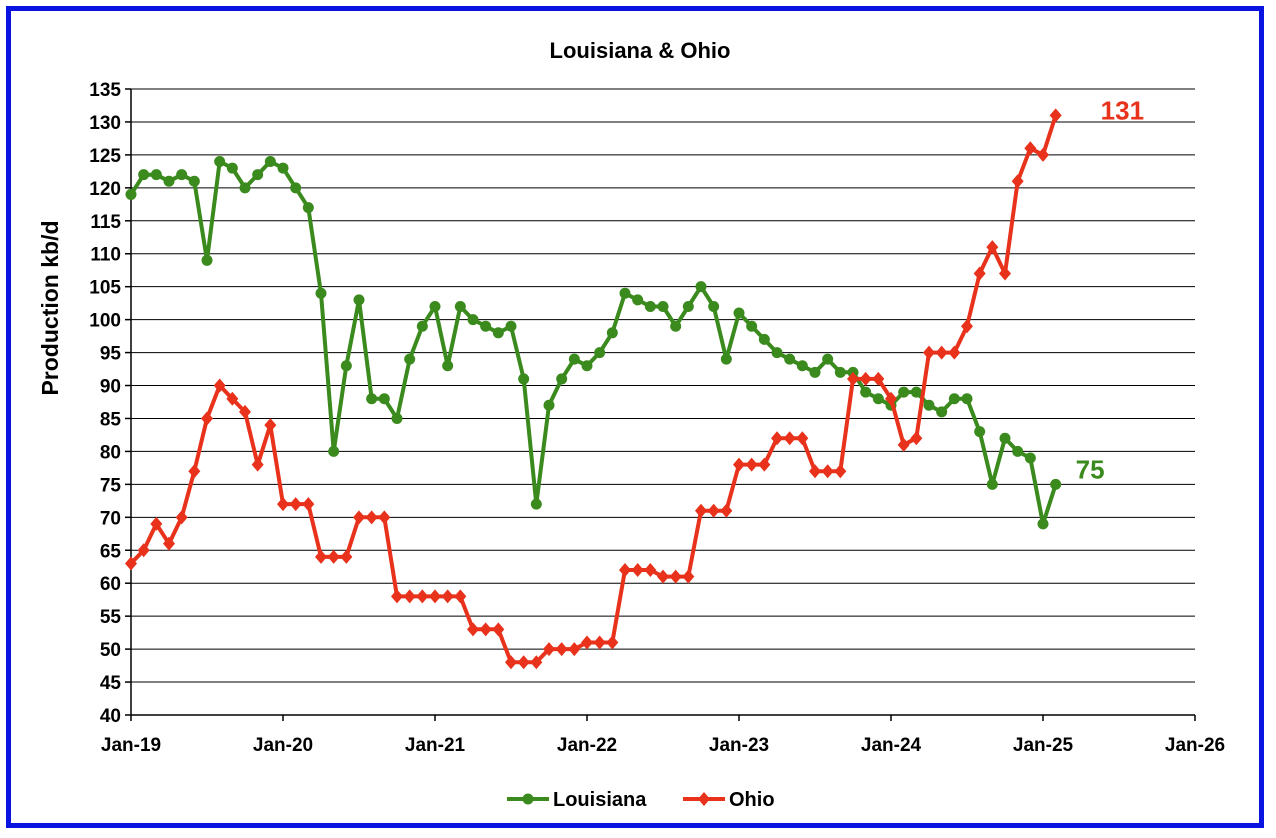 Image resolution: width=1276 pixels, height=838 pixels. I want to click on y-tick-label: 125, so click(105, 156).